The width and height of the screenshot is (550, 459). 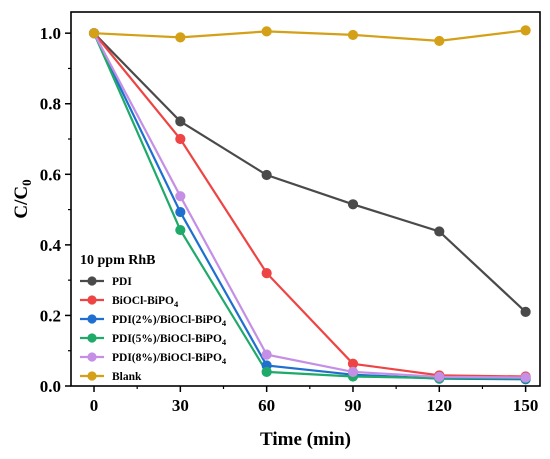 What do you see at coordinates (50, 386) in the screenshot?
I see `y-tick-label: 0.0` at bounding box center [50, 386].